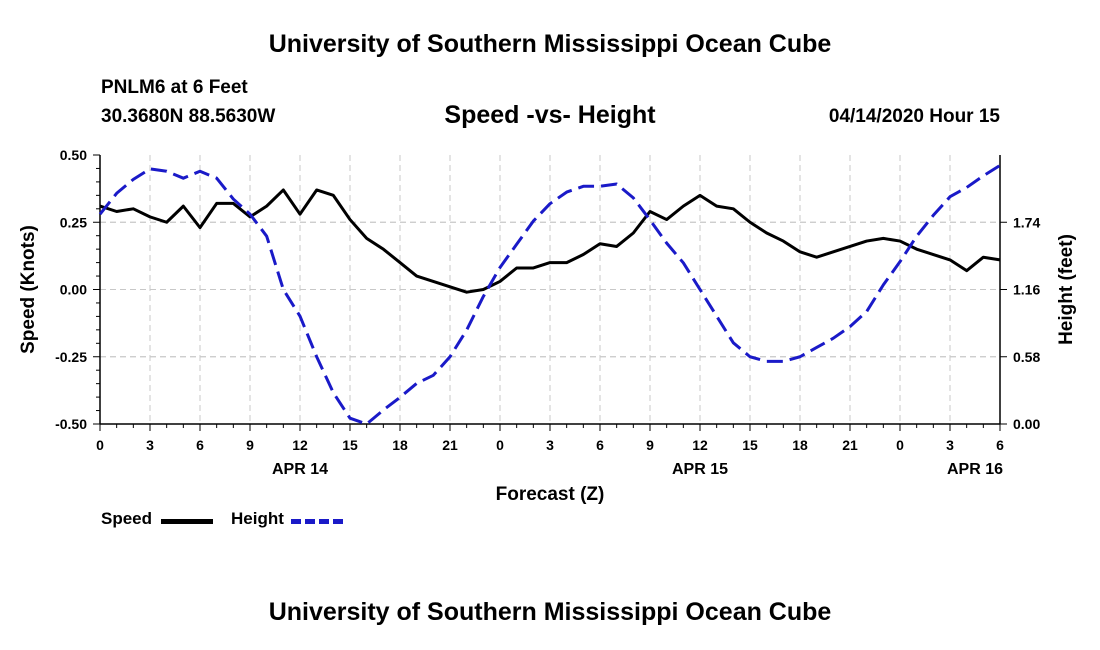 Image resolution: width=1100 pixels, height=650 pixels. I want to click on y-tick-label: 0.00, so click(73, 290).